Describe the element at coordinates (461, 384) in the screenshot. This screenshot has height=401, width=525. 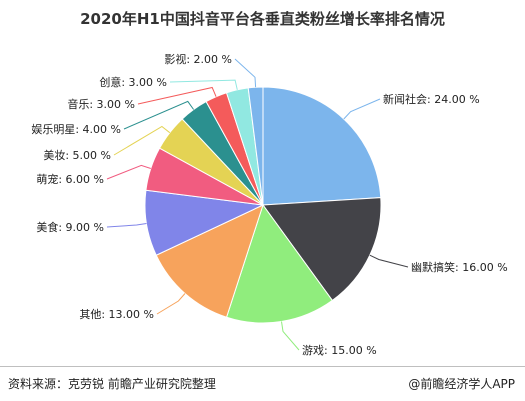
I see `brand-credit: @前瞻经济学人APP` at that location.